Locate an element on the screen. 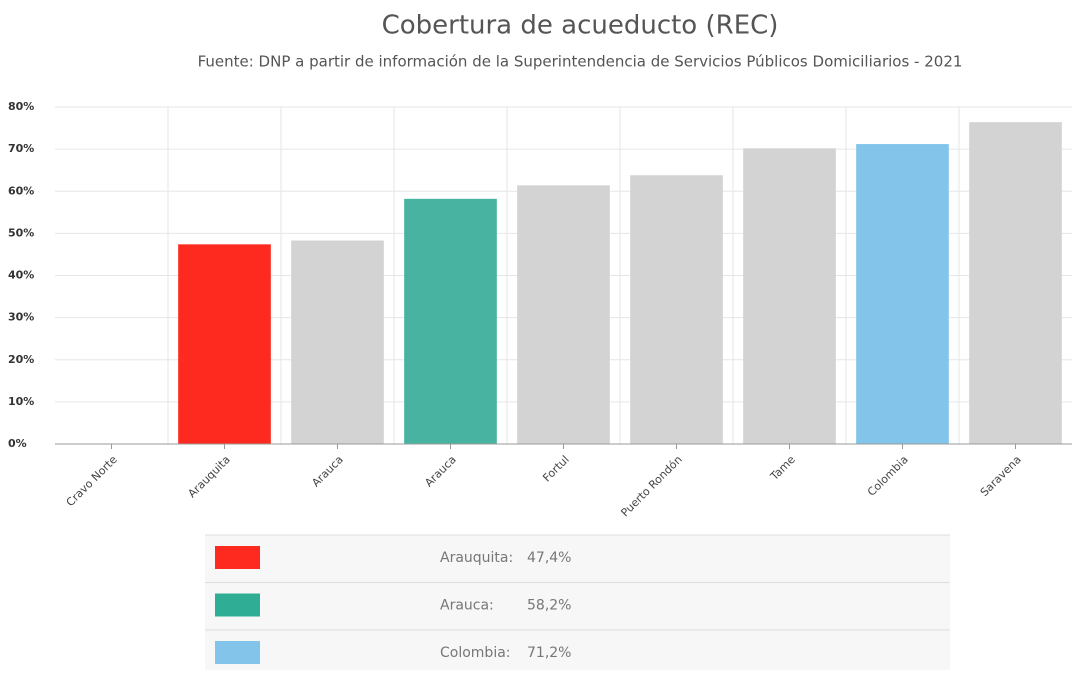 Image resolution: width=1072 pixels, height=674 pixels. legend-value: 47,4% is located at coordinates (549, 558).